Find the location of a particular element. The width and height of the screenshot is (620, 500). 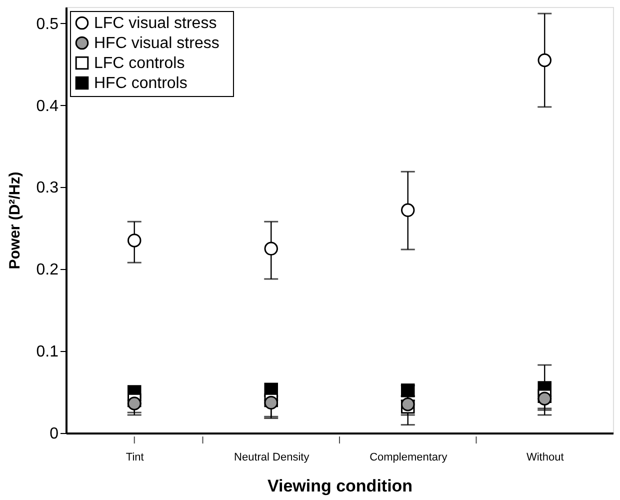

x-axis-title: Viewing condition is located at coordinates (340, 486).